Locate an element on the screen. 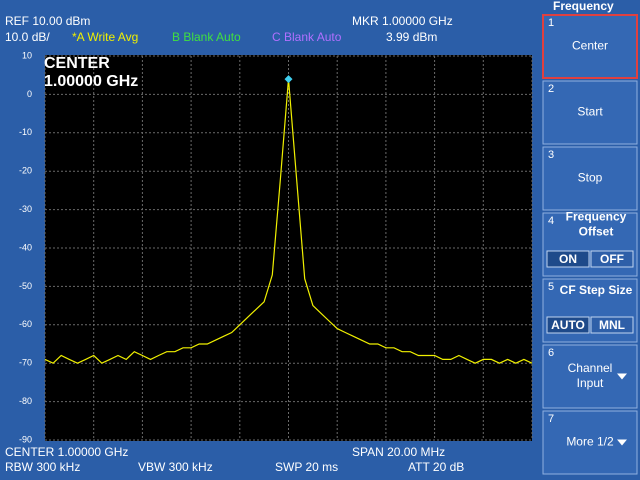 This screenshot has width=640, height=480. trace-c-status: C Blank Auto is located at coordinates (307, 37).